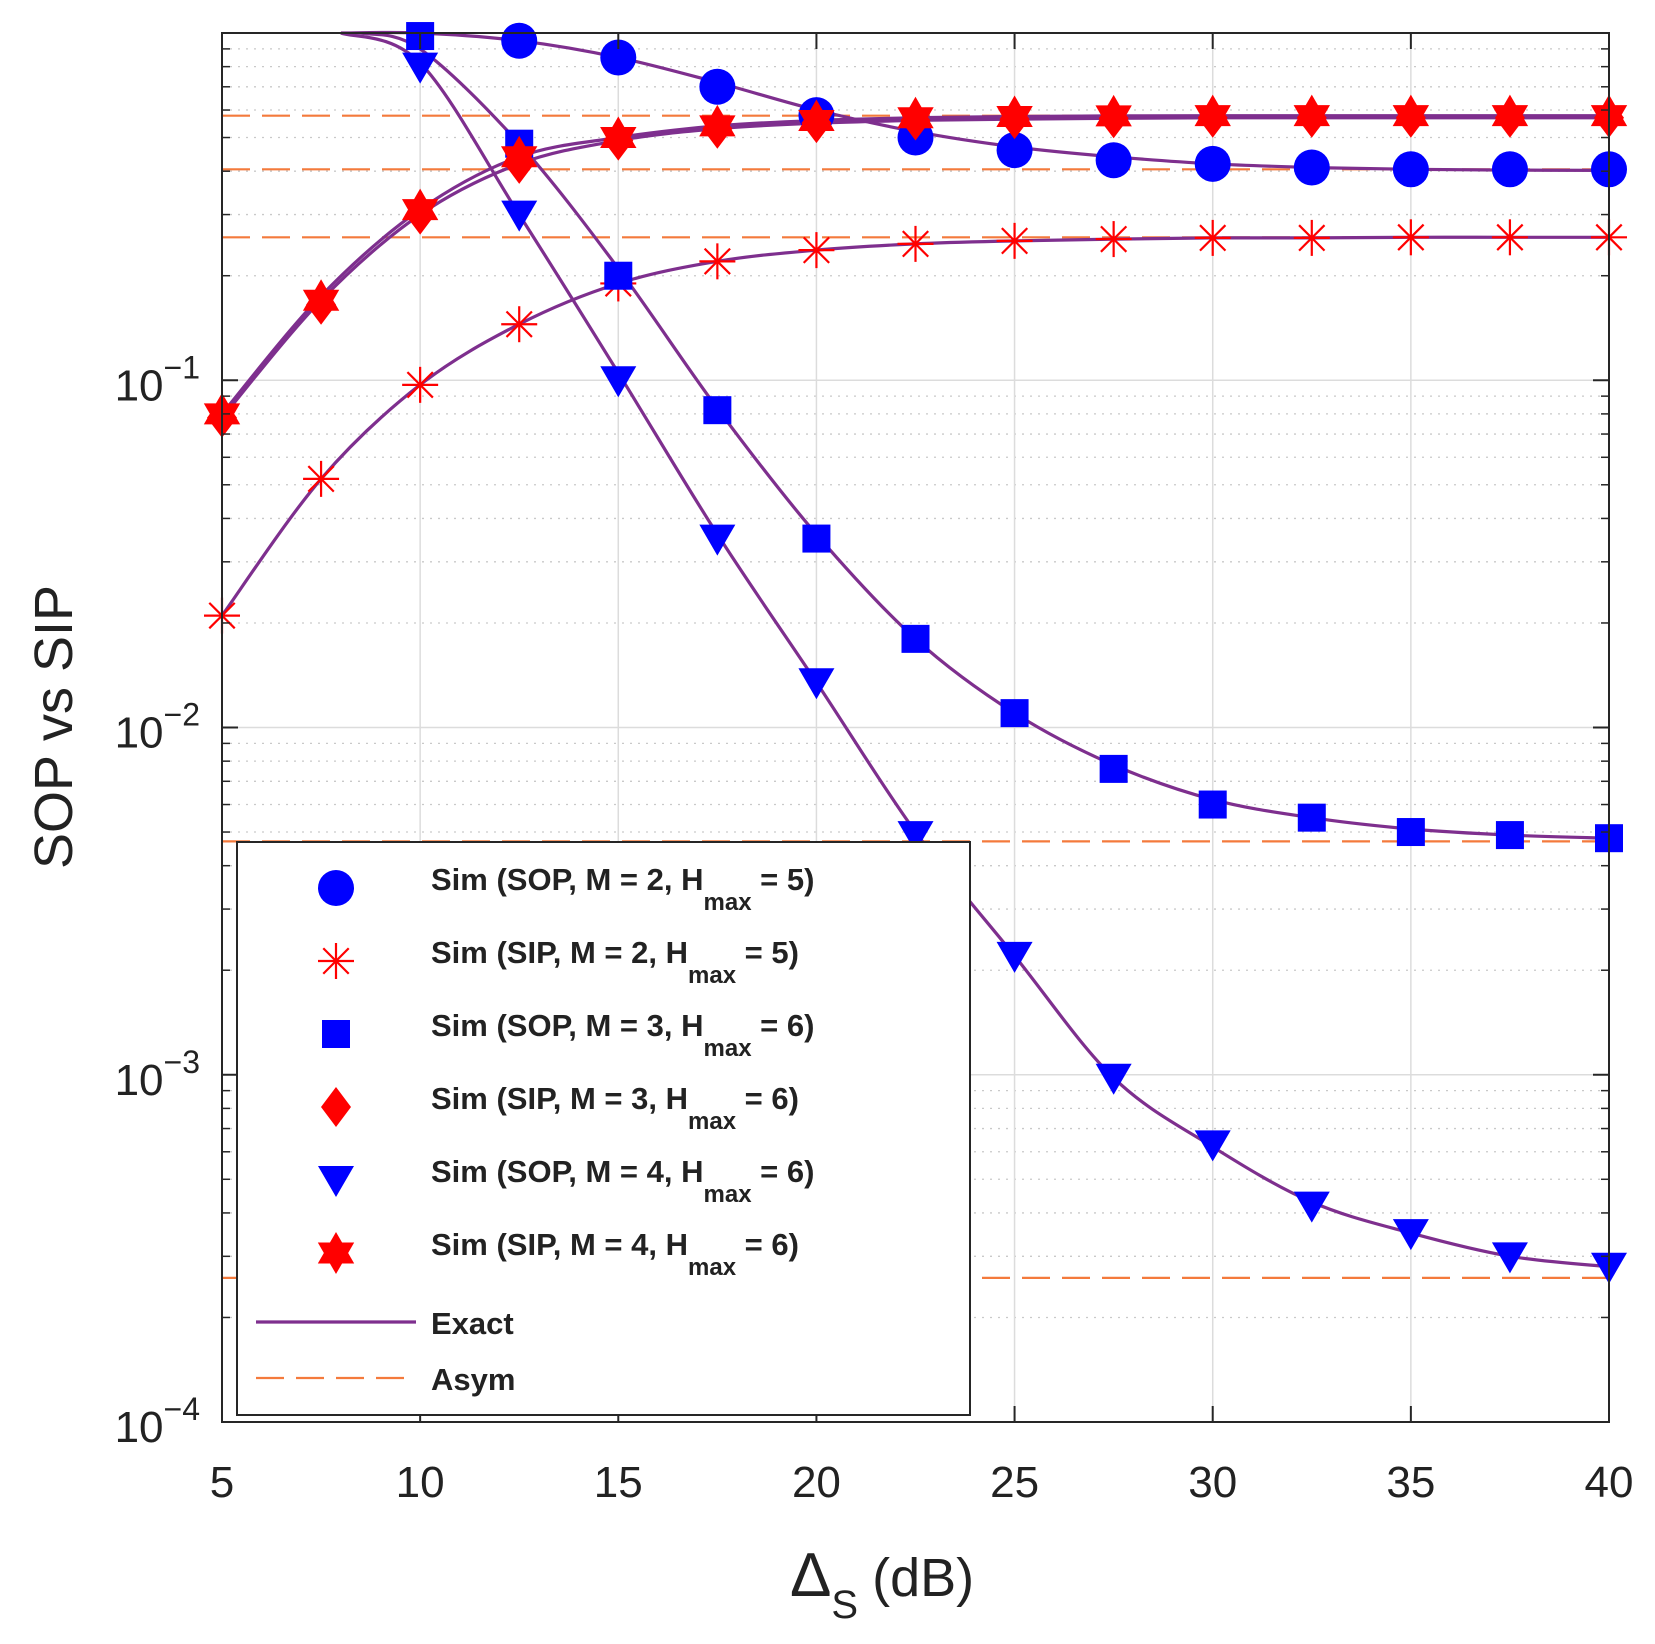 This screenshot has height=1644, width=1655. I want to click on x-tick-label: 40, so click(1609, 1482).